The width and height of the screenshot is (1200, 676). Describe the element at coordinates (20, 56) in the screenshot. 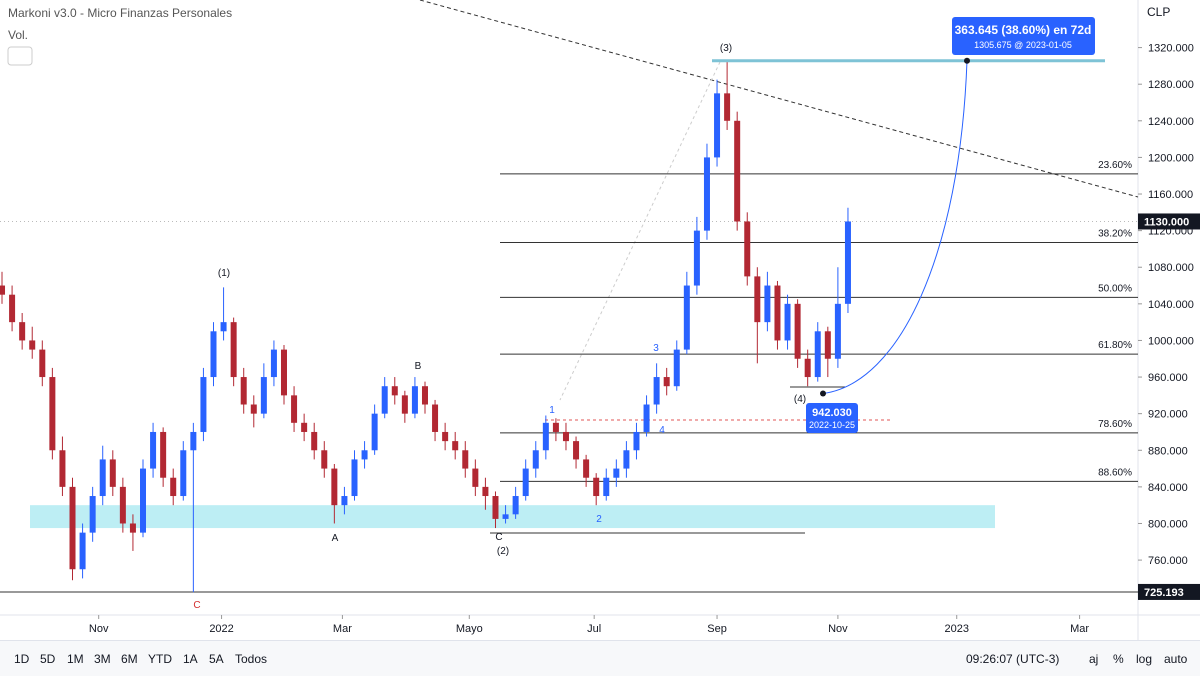

I see `collapse-button` at that location.